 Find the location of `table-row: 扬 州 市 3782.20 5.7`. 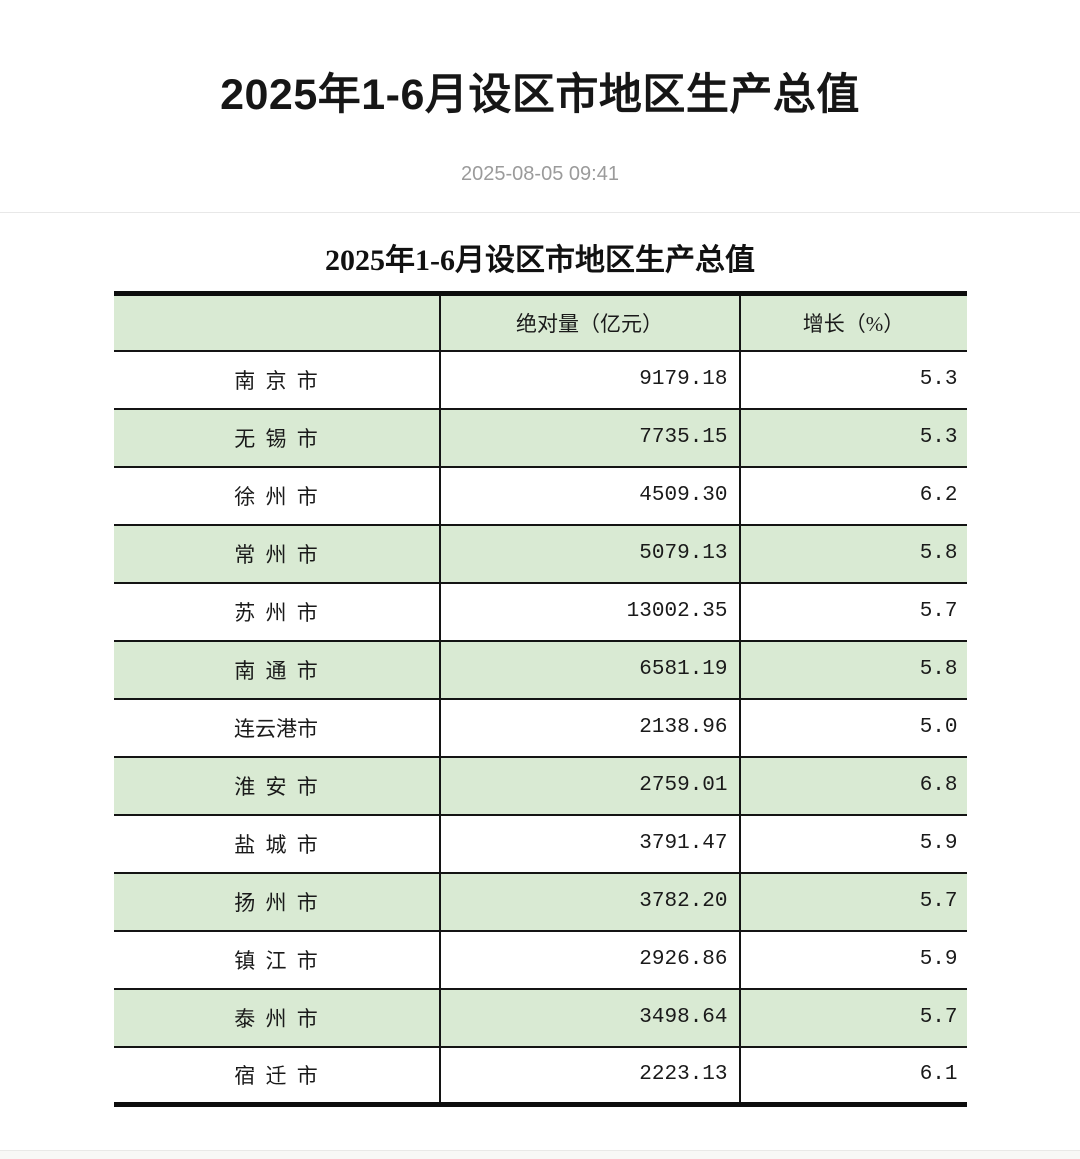

table-row: 扬 州 市 3782.20 5.7 is located at coordinates (540, 902).